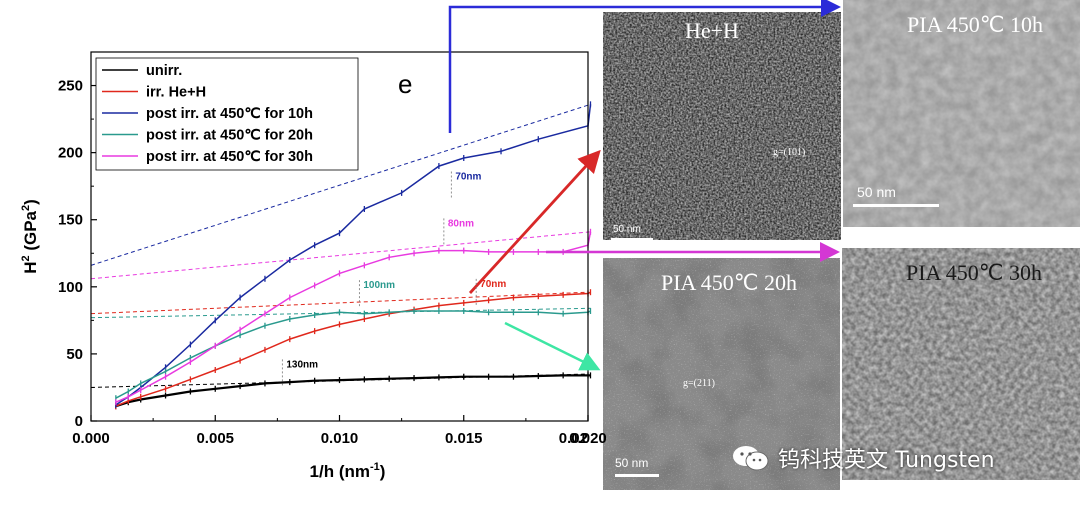  I want to click on y-tick-label: 0, so click(79, 421).